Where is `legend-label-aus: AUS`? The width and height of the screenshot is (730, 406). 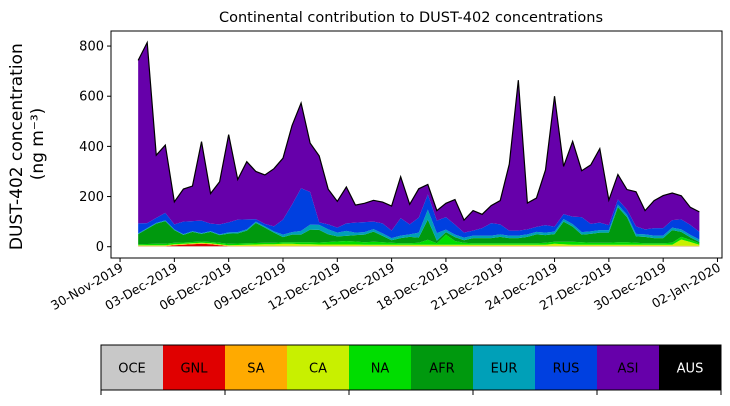
legend-label-aus: AUS is located at coordinates (690, 369).